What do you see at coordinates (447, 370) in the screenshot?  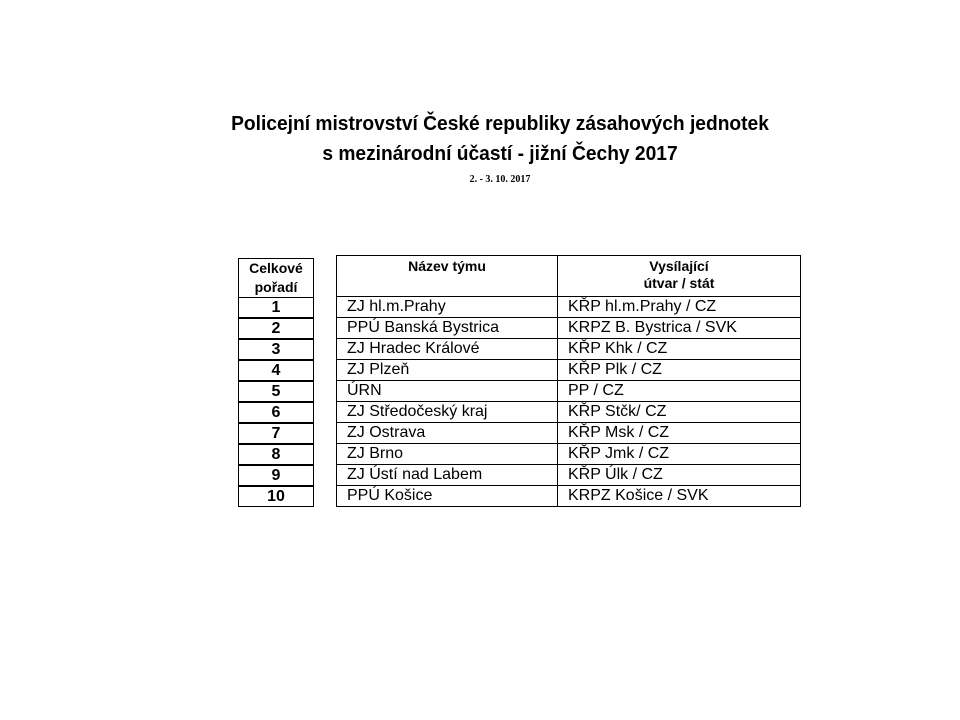 I see `team-cell: ZJ Plzeň` at bounding box center [447, 370].